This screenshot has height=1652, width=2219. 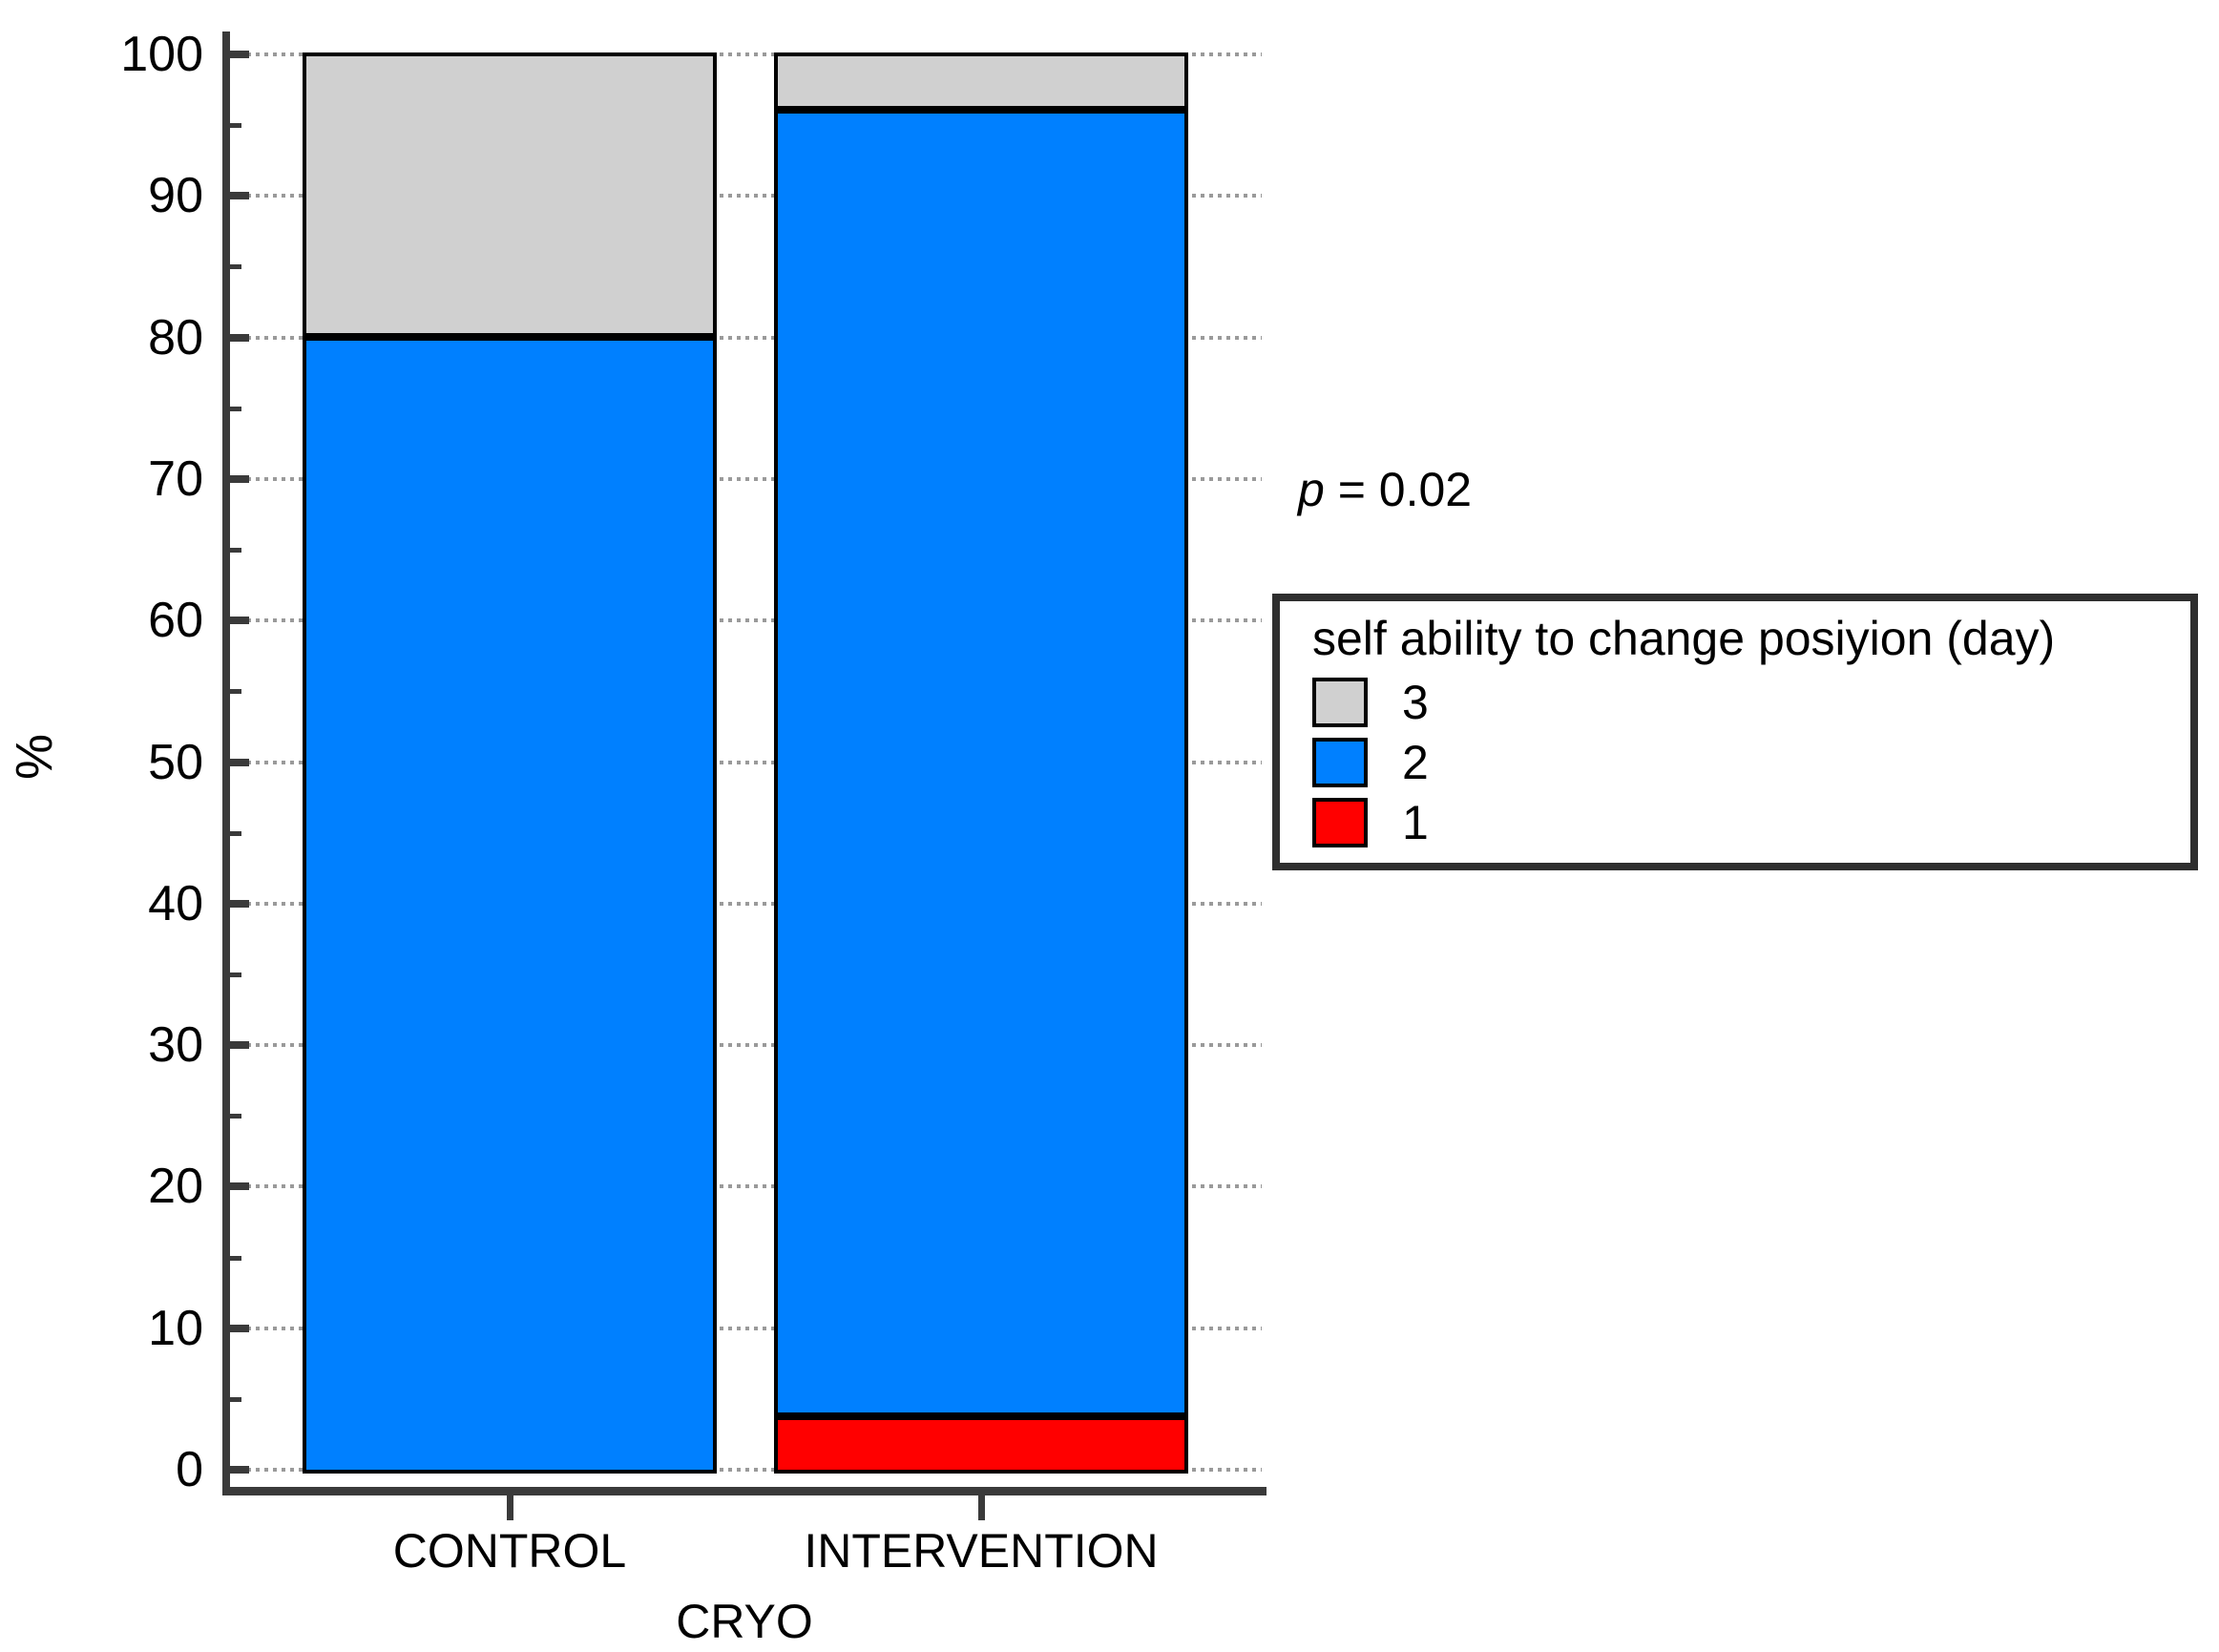 What do you see at coordinates (175, 338) in the screenshot?
I see `y-tick-label: 80` at bounding box center [175, 338].